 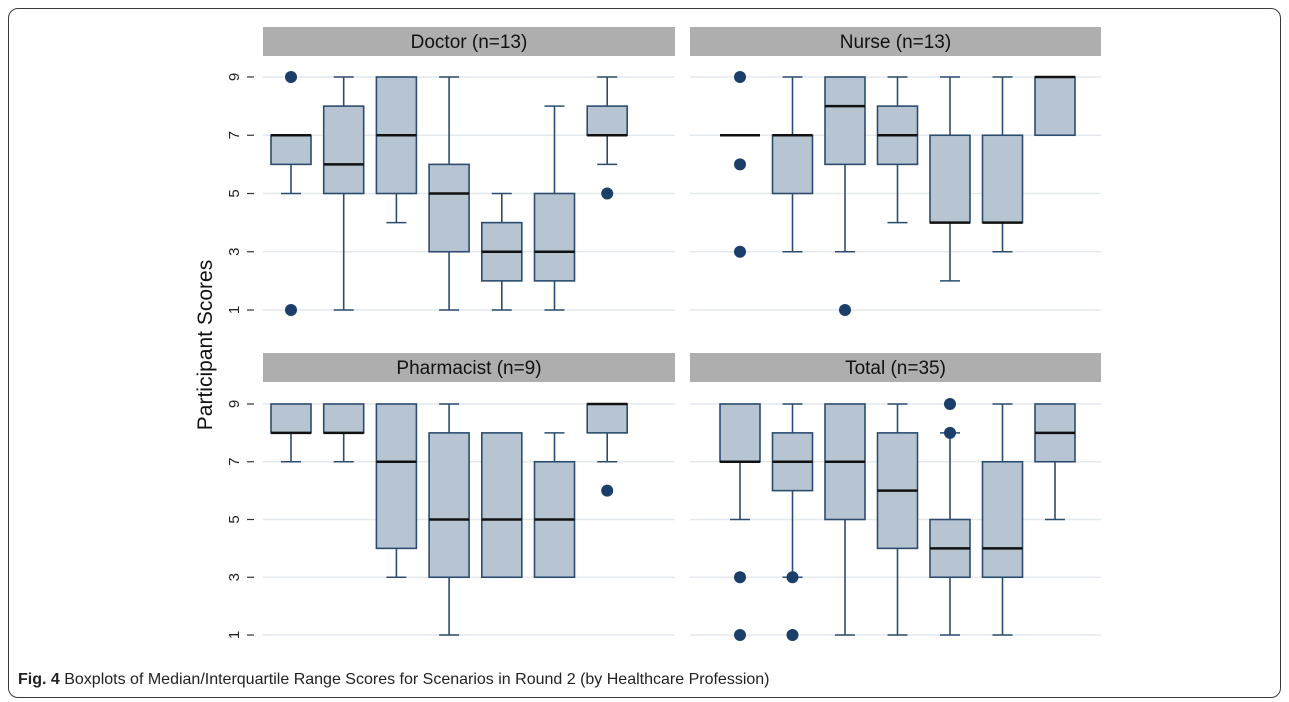 I want to click on panel-1: Doctor (n=13) 1 3 5 7 9, so click(x=450, y=171).